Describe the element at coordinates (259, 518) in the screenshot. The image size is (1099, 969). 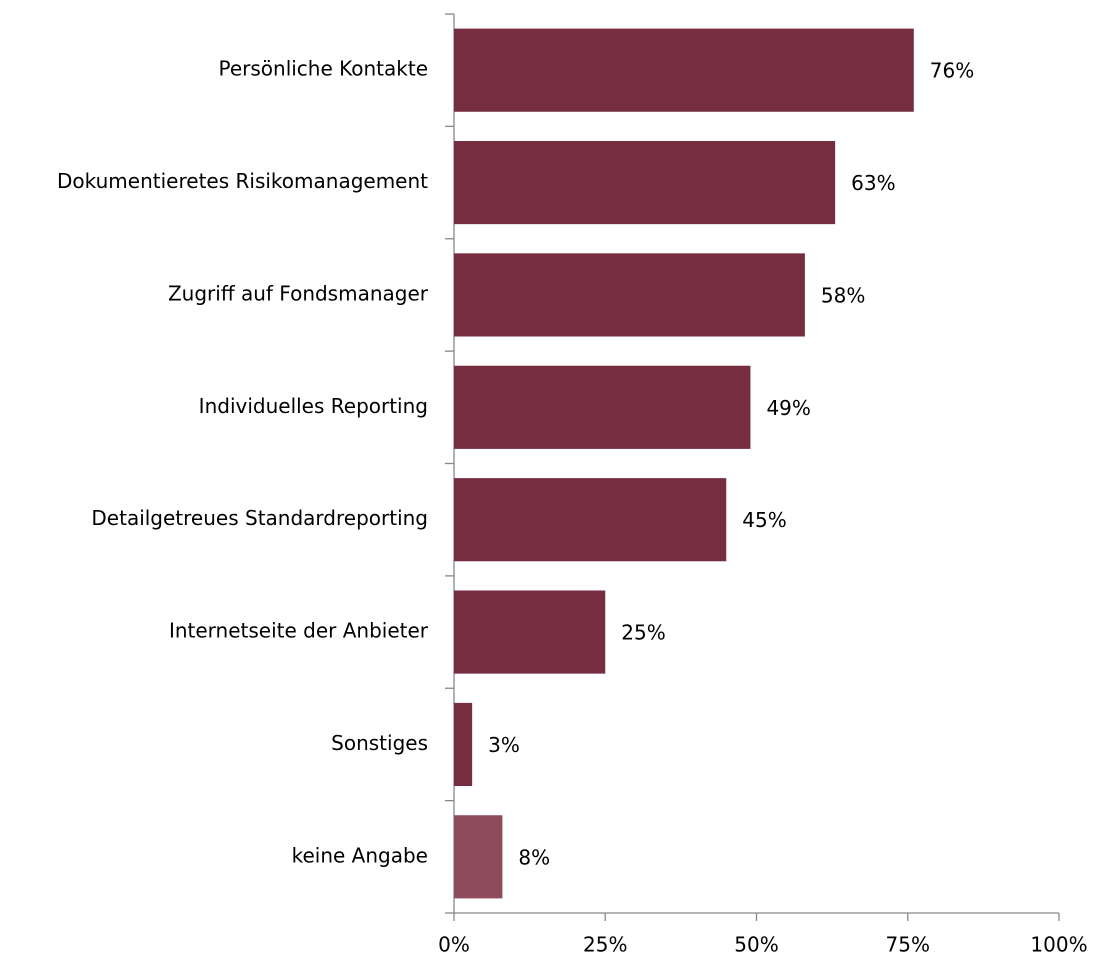
I see `y-tick-label: Detailgetreues Standardreporting` at that location.